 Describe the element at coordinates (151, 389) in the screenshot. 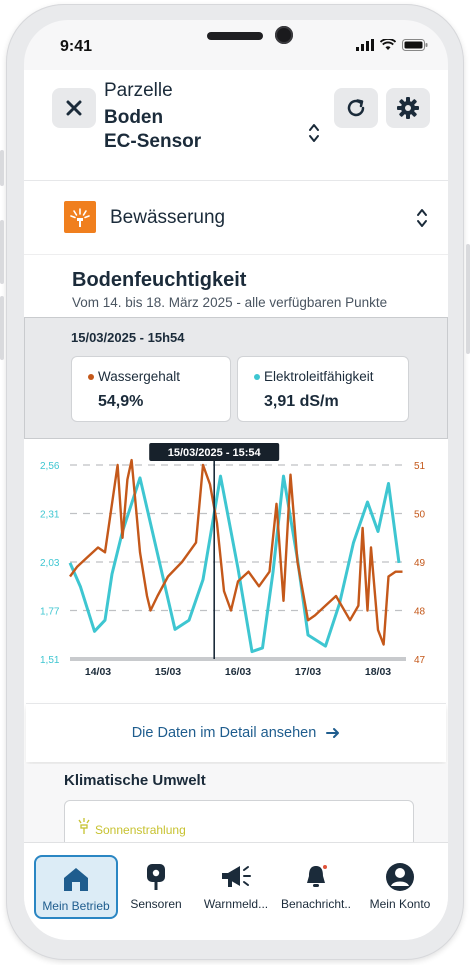

I see `water-content-card: Wassergehalt 54,9%` at that location.